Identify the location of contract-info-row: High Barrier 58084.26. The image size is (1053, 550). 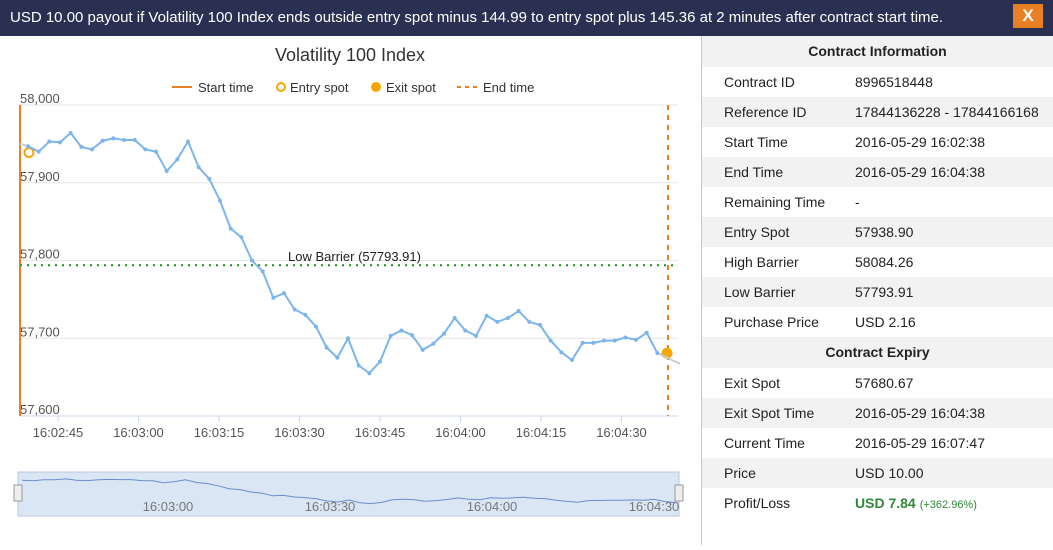
(877, 262).